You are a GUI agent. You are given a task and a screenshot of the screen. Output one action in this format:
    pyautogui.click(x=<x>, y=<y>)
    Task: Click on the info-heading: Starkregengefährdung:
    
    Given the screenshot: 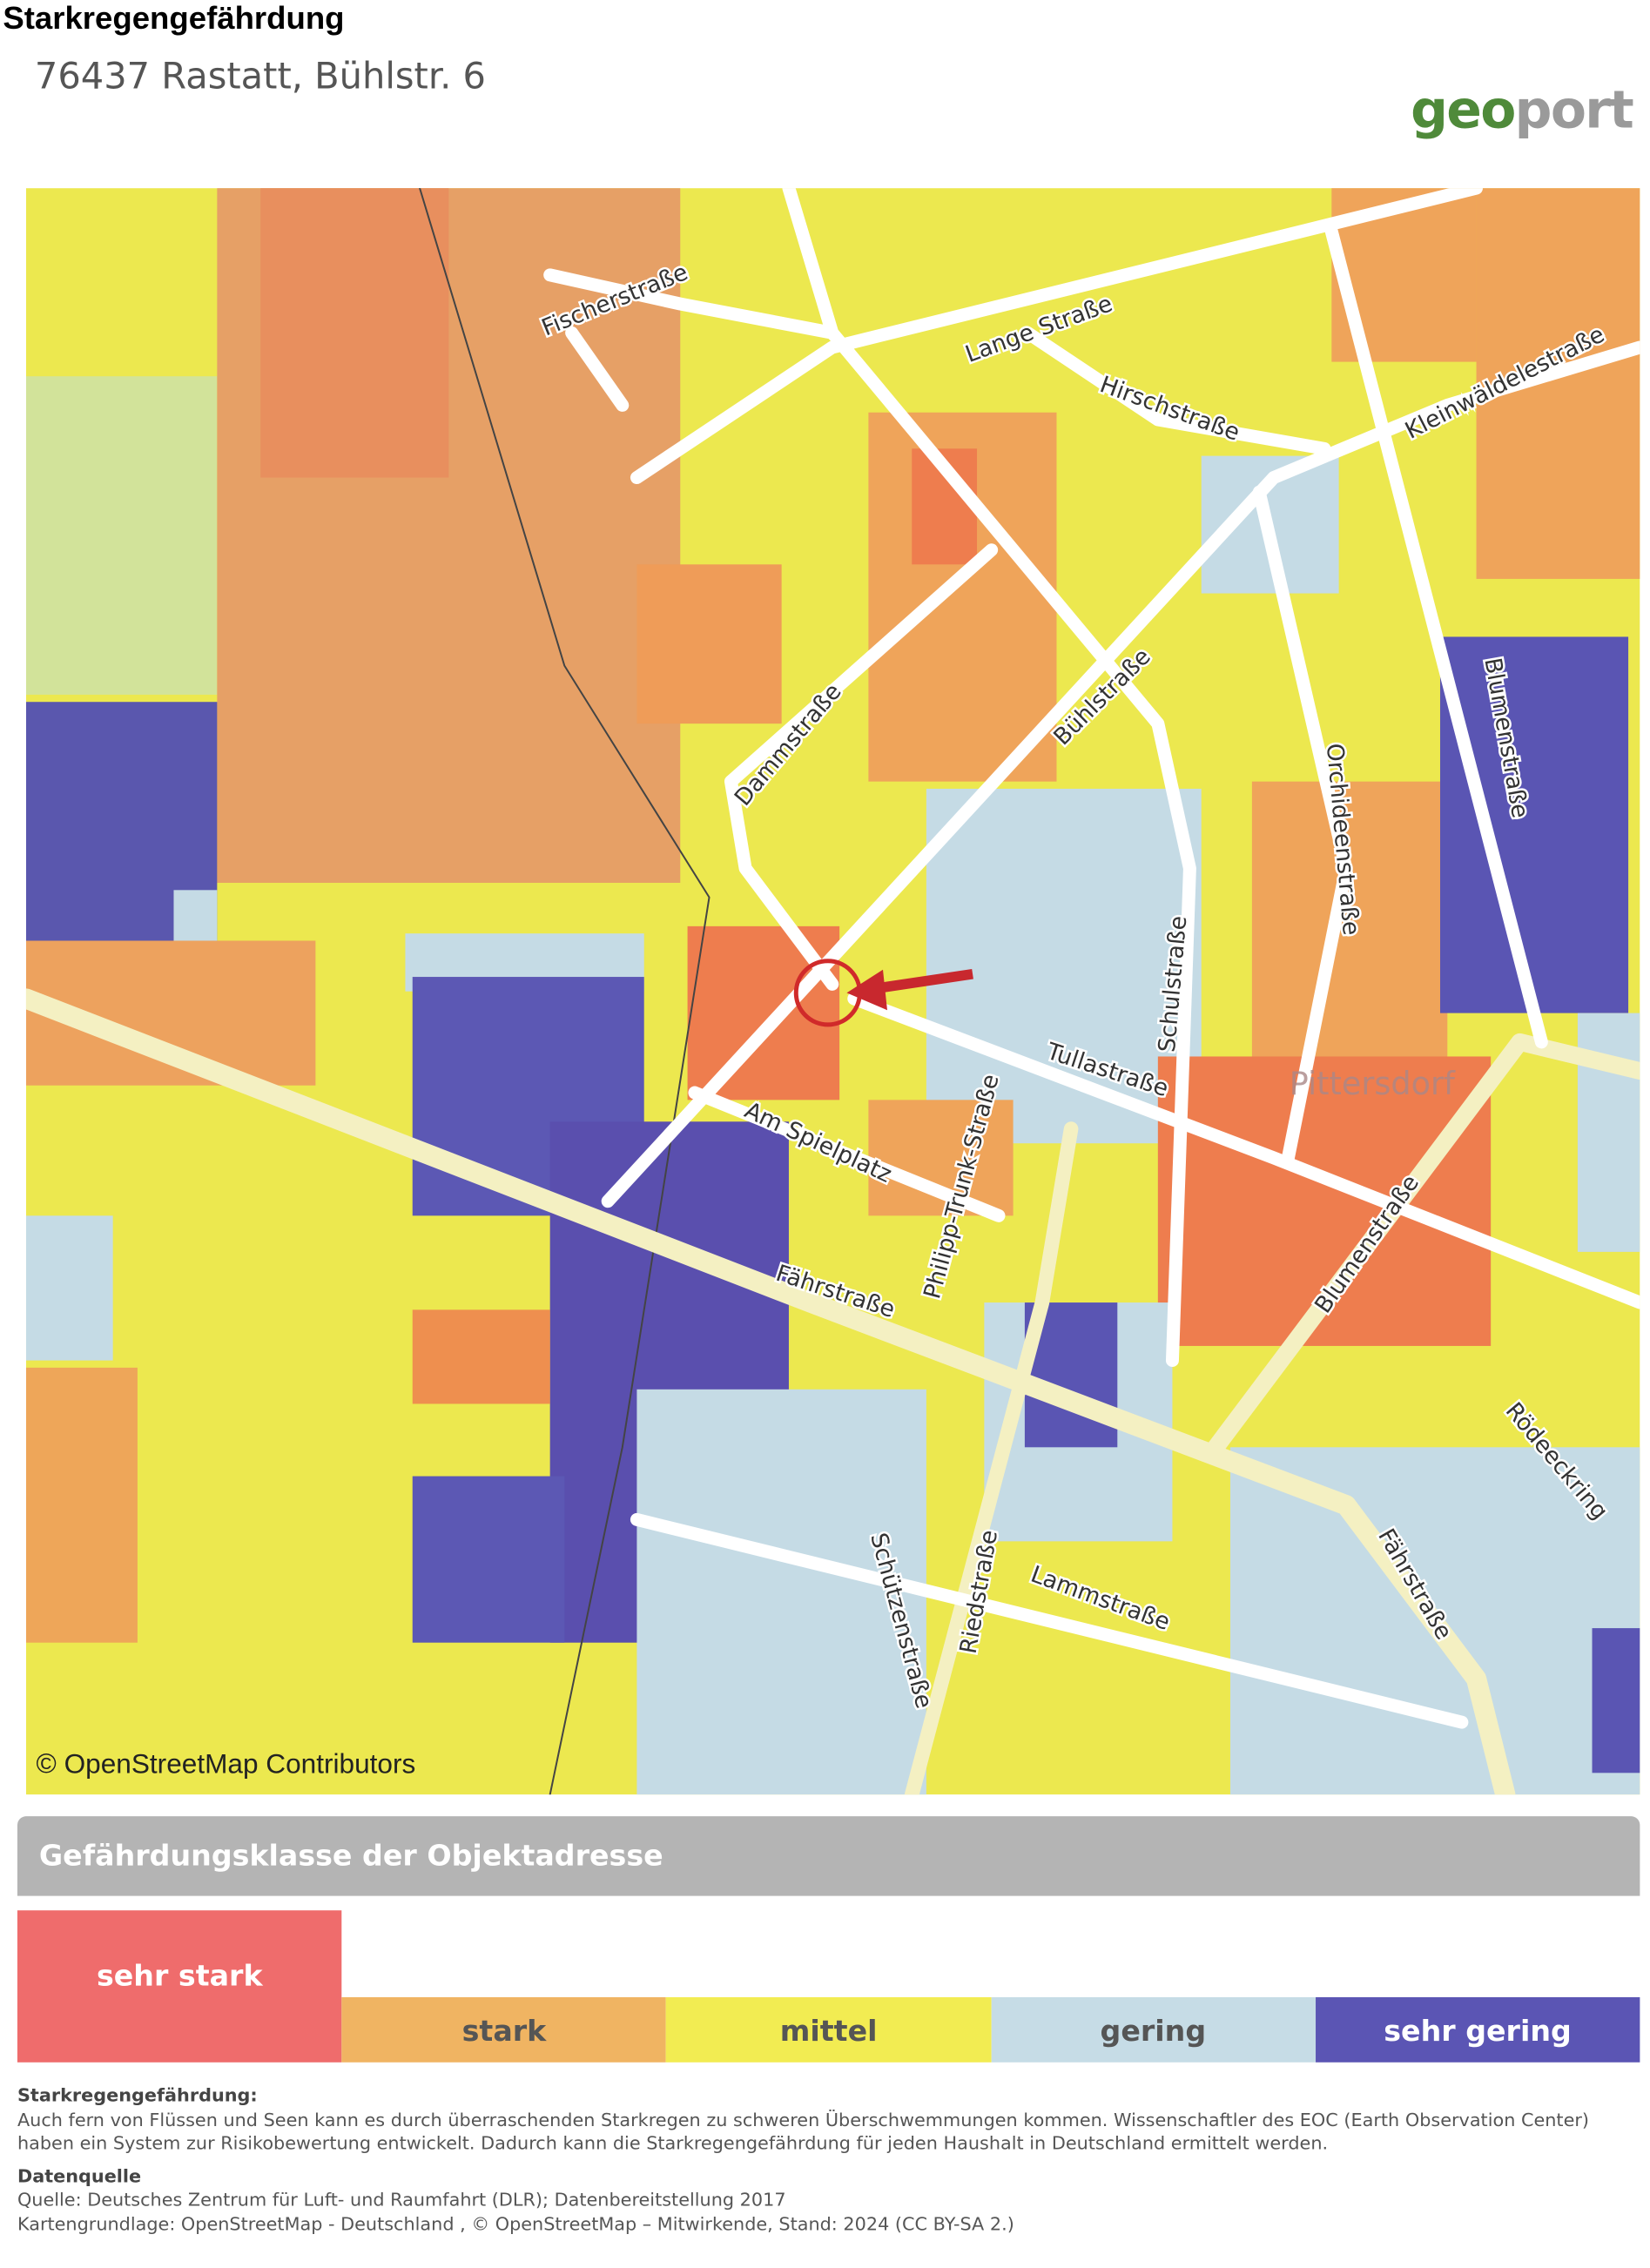 What is the action you would take?
    pyautogui.click(x=137, y=2095)
    